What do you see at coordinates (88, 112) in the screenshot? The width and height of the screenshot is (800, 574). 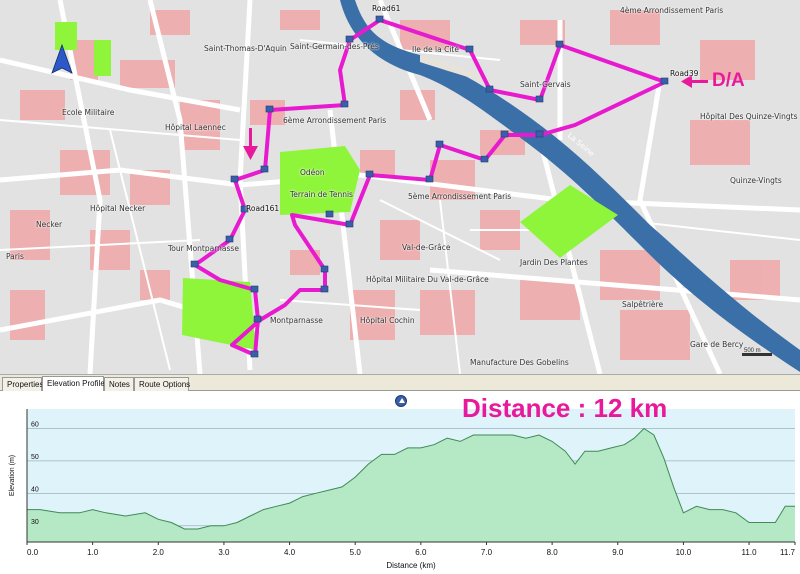 I see `map-label: Ecole Militaire` at bounding box center [88, 112].